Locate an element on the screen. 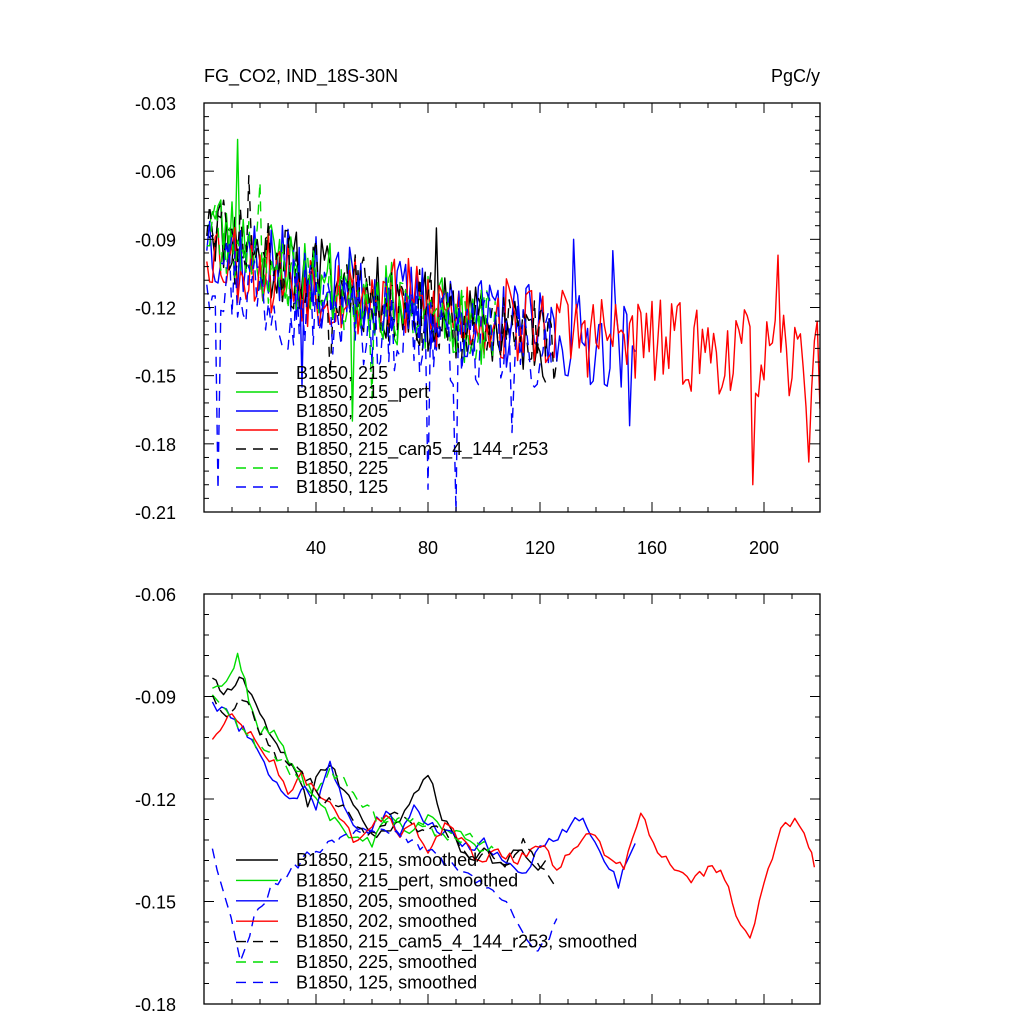 This screenshot has width=1024, height=1029. x-tick-label: 200 is located at coordinates (764, 548).